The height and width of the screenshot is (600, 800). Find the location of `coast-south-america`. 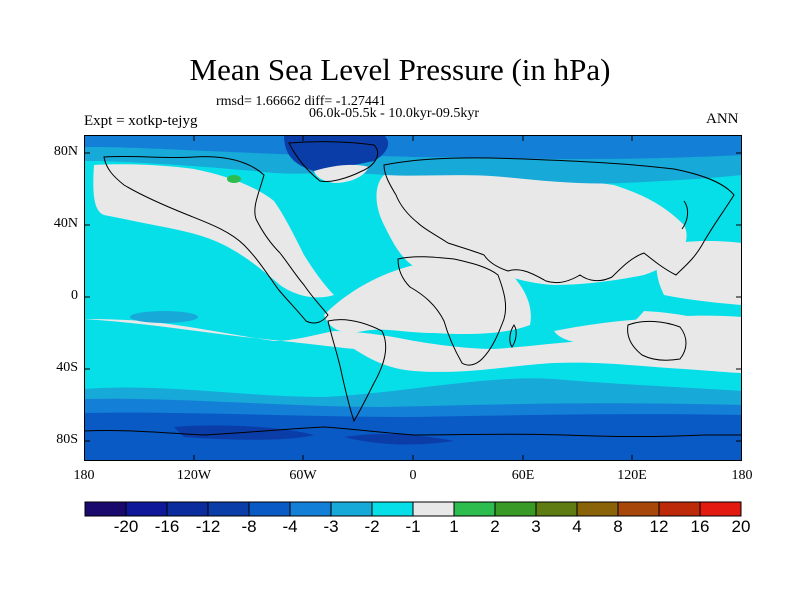

coast-south-america is located at coordinates (357, 371).